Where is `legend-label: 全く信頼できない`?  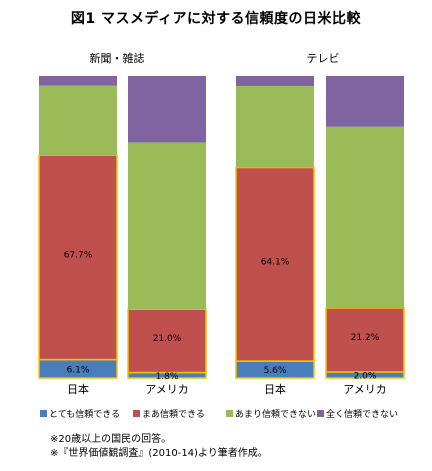
legend-label: 全く信頼できない is located at coordinates (362, 414).